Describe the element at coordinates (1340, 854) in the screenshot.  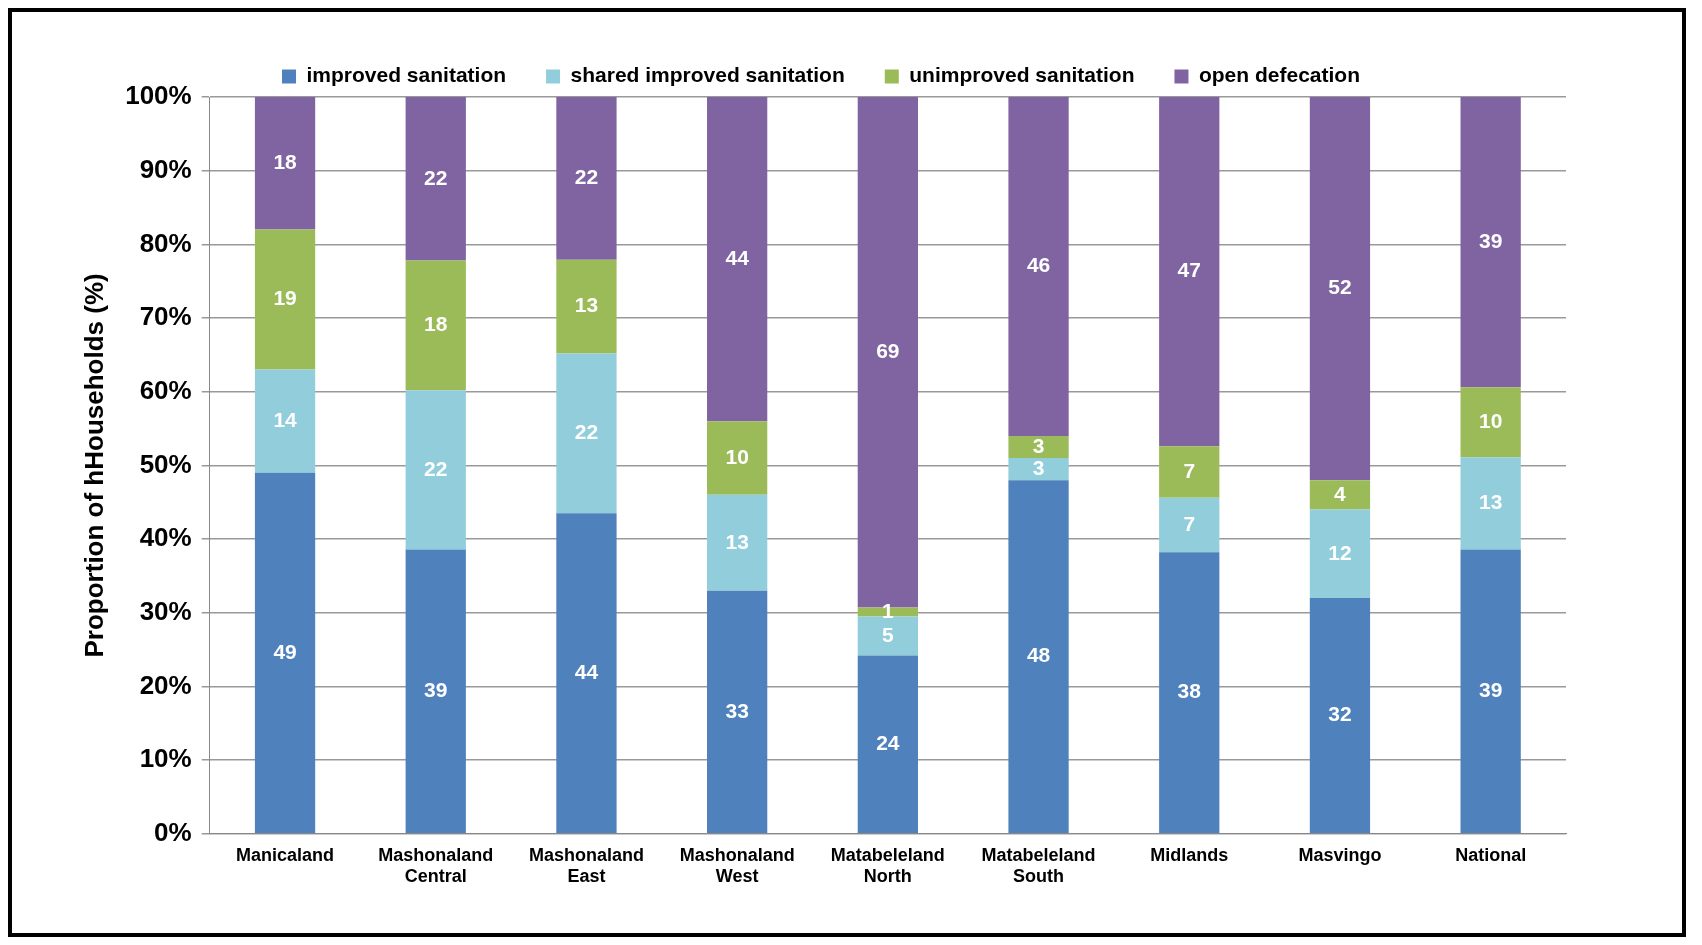
I see `x-tick-label: Masvingo` at that location.